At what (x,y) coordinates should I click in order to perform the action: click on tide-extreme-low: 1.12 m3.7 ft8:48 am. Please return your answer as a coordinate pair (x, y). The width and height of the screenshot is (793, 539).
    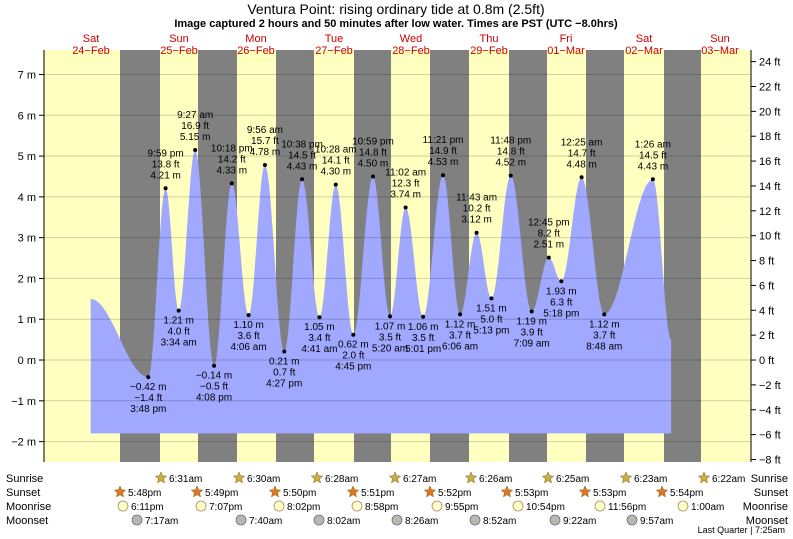
    Looking at the image, I should click on (604, 332).